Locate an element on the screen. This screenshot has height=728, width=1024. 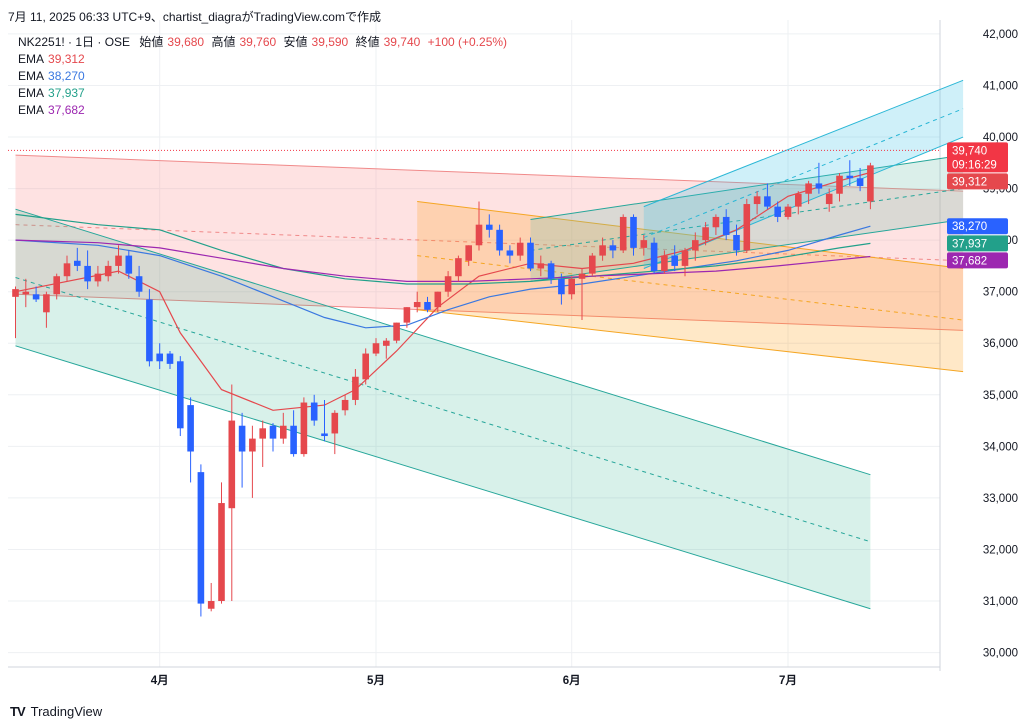
x-tick-label: 7月 is located at coordinates (788, 680).